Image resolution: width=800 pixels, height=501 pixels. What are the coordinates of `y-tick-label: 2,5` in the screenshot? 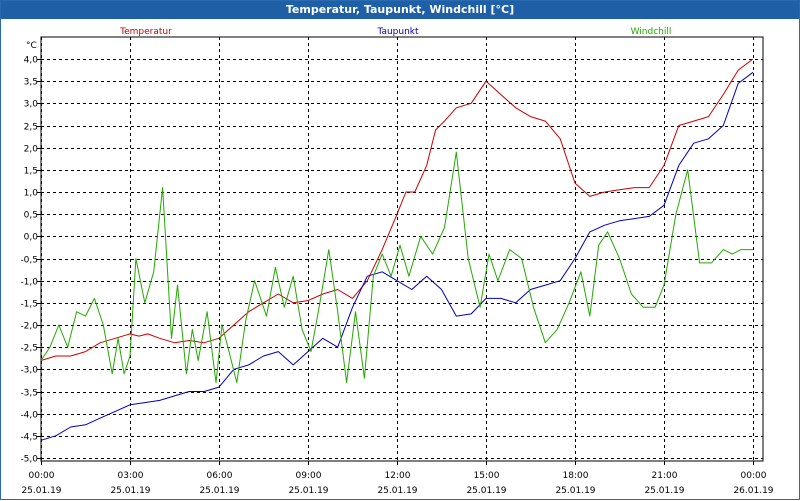 It's located at (31, 128).